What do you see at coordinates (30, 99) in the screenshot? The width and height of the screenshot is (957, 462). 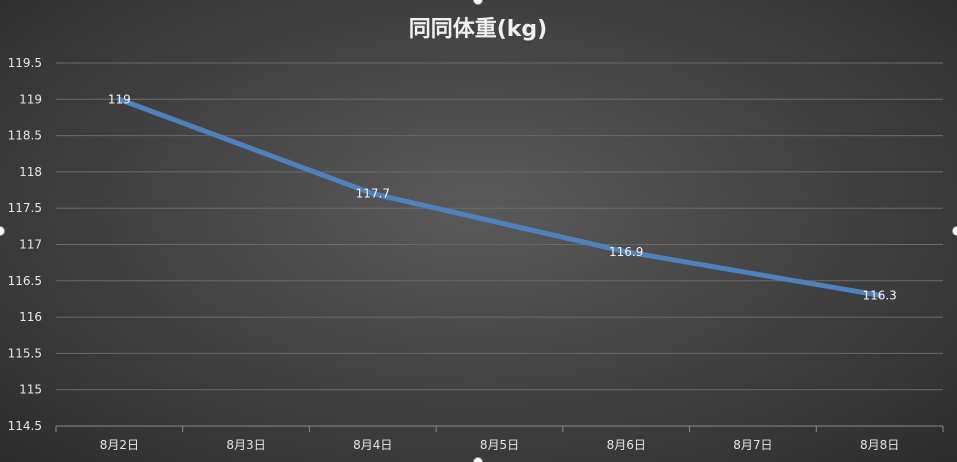 I see `y-tick-label: 119` at bounding box center [30, 99].